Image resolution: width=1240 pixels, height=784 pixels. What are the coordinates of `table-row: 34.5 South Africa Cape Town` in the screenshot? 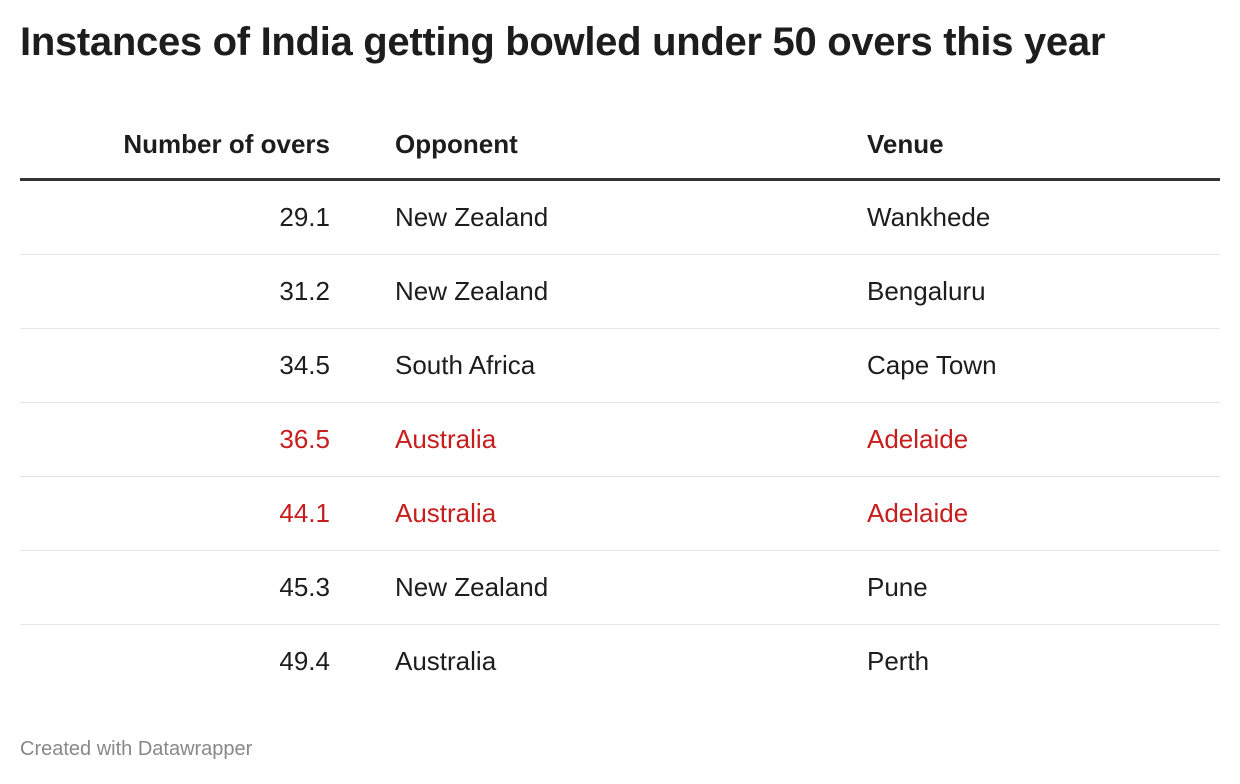 It's located at (620, 365).